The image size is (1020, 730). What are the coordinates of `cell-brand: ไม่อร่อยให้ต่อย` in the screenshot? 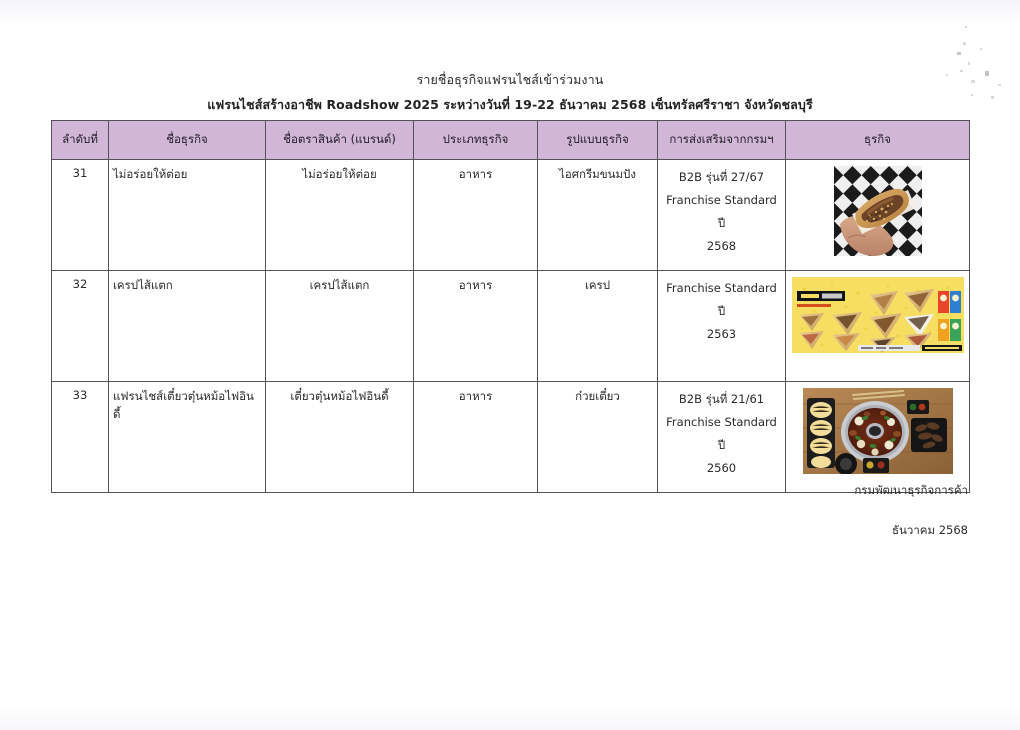 It's located at (339, 215).